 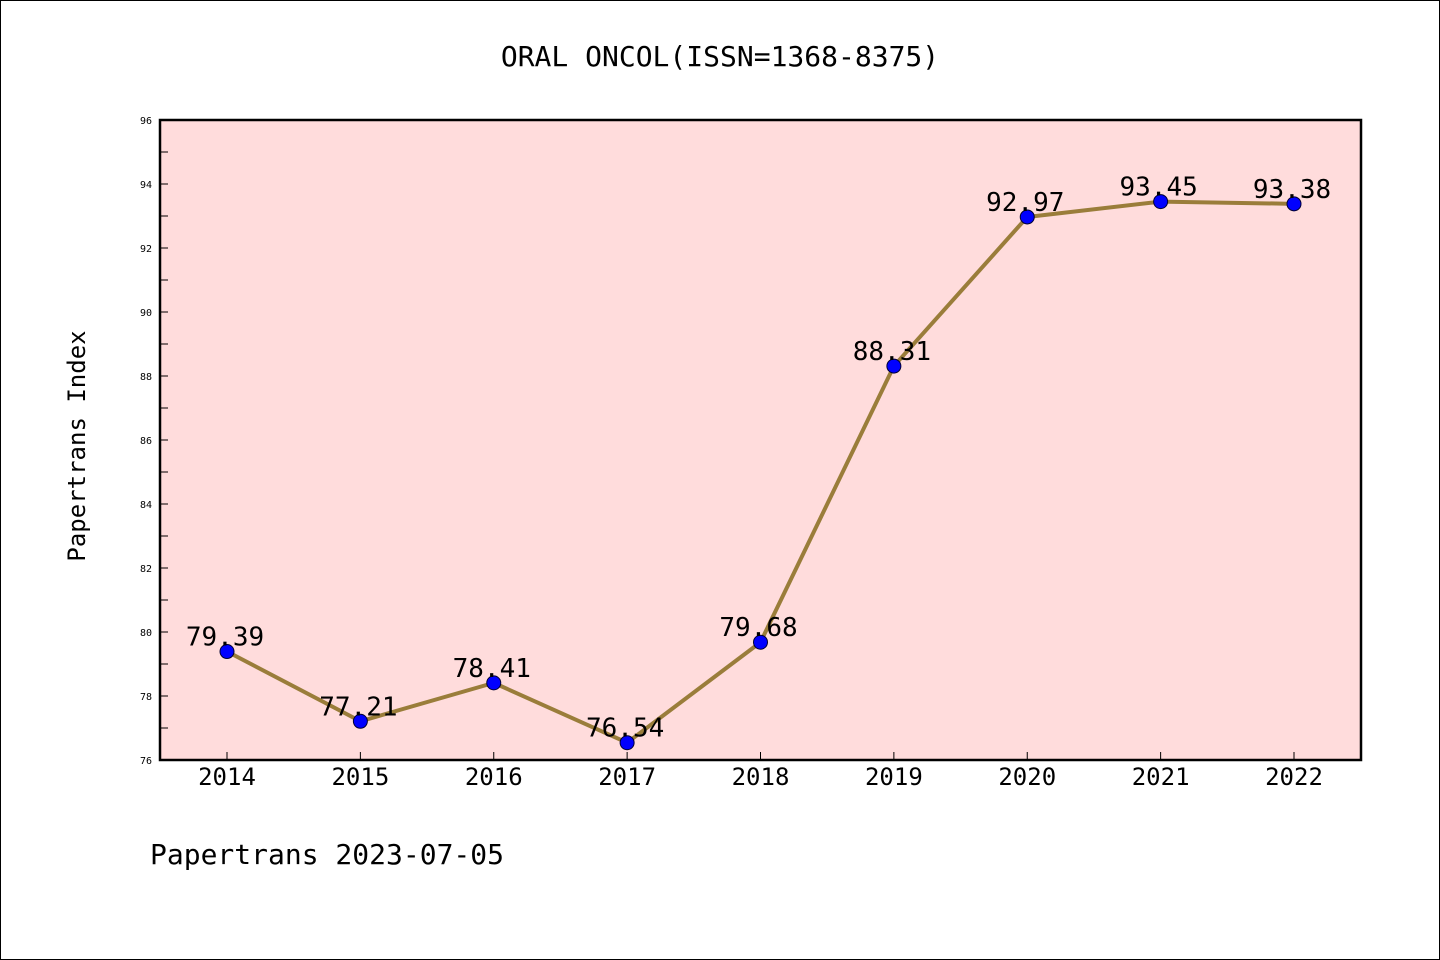 What do you see at coordinates (146, 697) in the screenshot?
I see `y-tick-label: 78` at bounding box center [146, 697].